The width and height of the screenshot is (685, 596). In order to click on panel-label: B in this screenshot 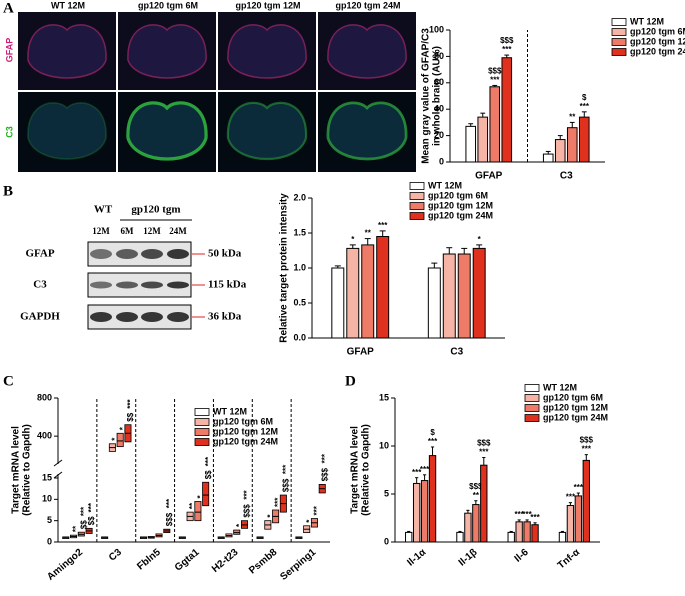, I will do `click(8, 191)`.